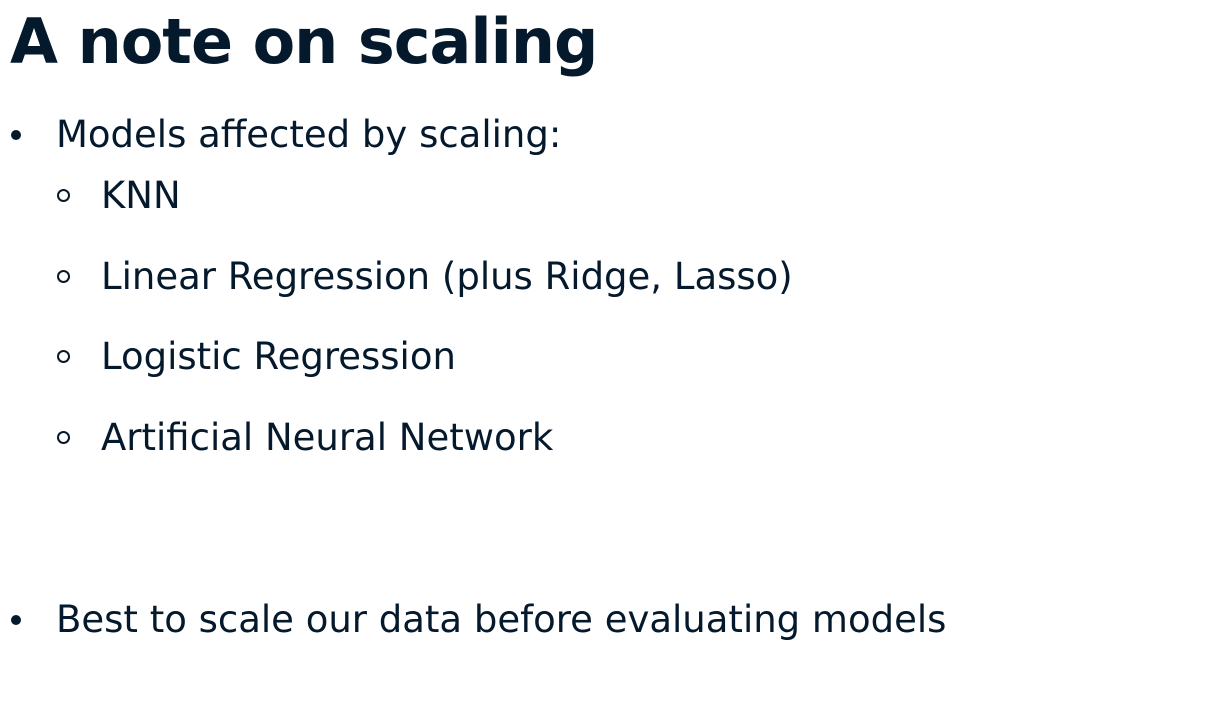  What do you see at coordinates (141, 195) in the screenshot?
I see `sub-bullet-item: KNN` at bounding box center [141, 195].